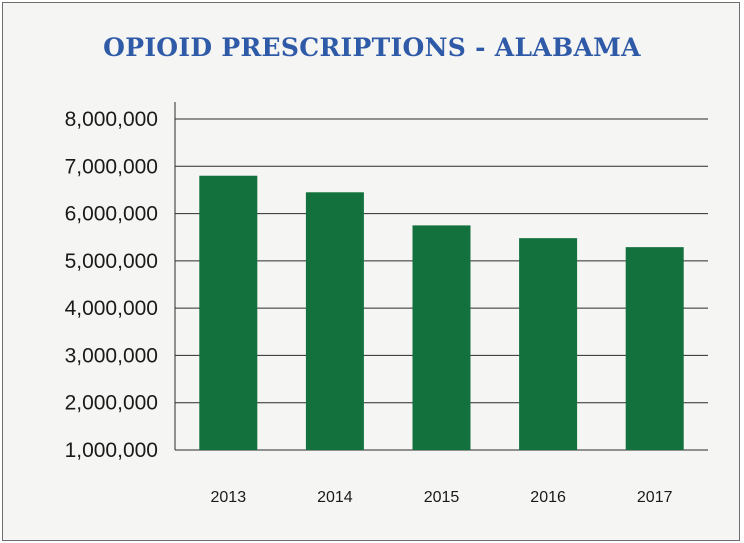 This screenshot has height=543, width=744. Describe the element at coordinates (111, 308) in the screenshot. I see `y-tick-label: 4,000,000` at that location.